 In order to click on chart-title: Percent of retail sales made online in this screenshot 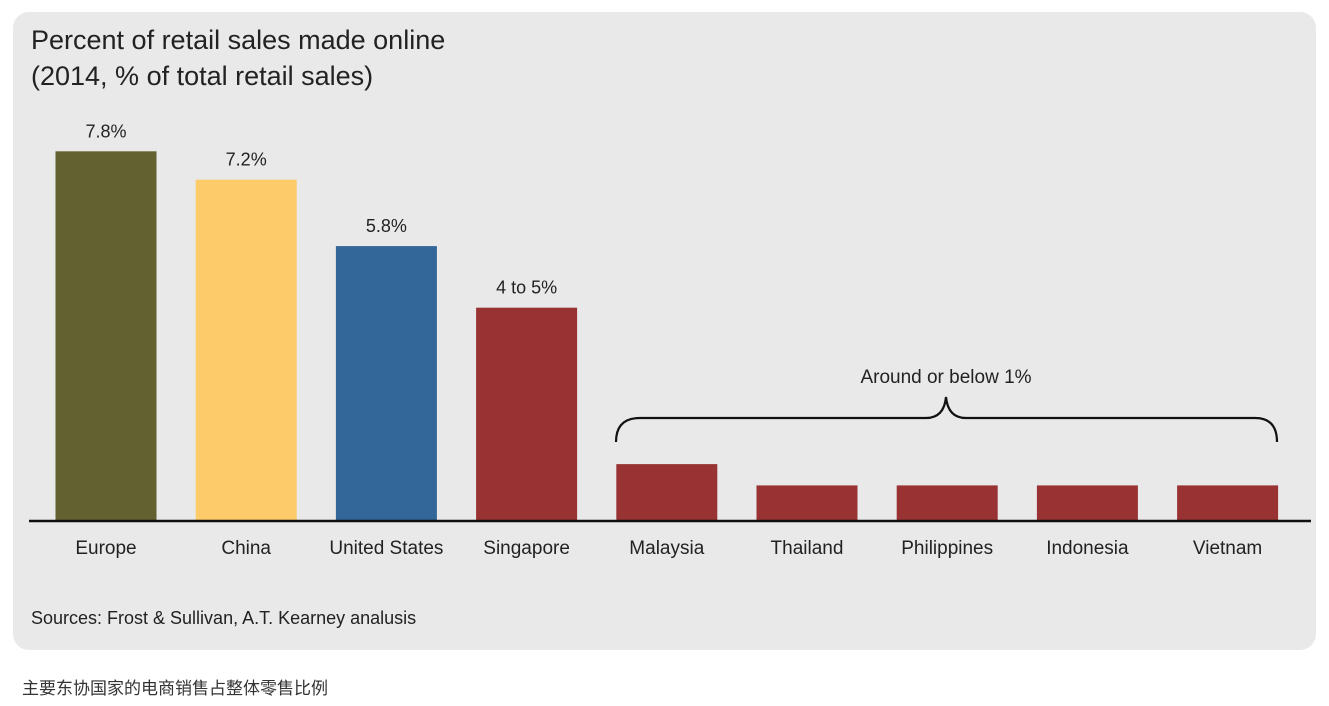, I will do `click(238, 40)`.